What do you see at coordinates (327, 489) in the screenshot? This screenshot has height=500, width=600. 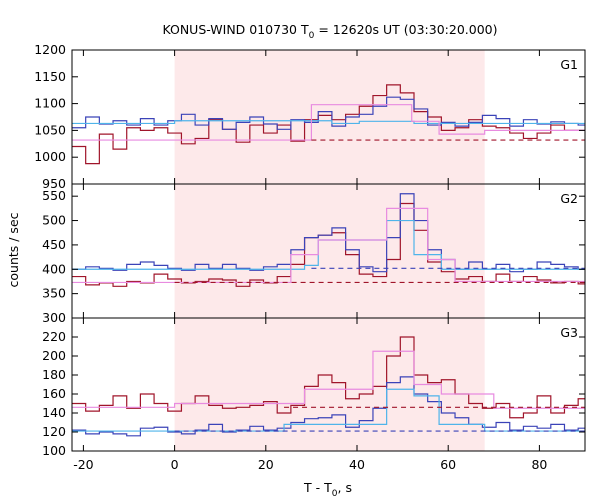 I see `x-axis-label: T - T0, s` at bounding box center [327, 489].